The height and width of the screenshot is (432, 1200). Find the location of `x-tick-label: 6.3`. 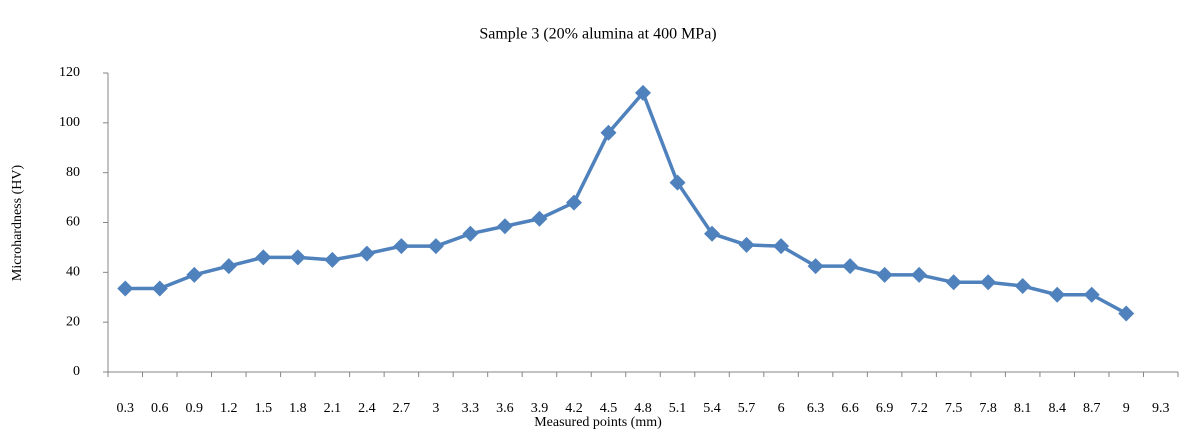

x-tick-label: 6.3 is located at coordinates (816, 408).